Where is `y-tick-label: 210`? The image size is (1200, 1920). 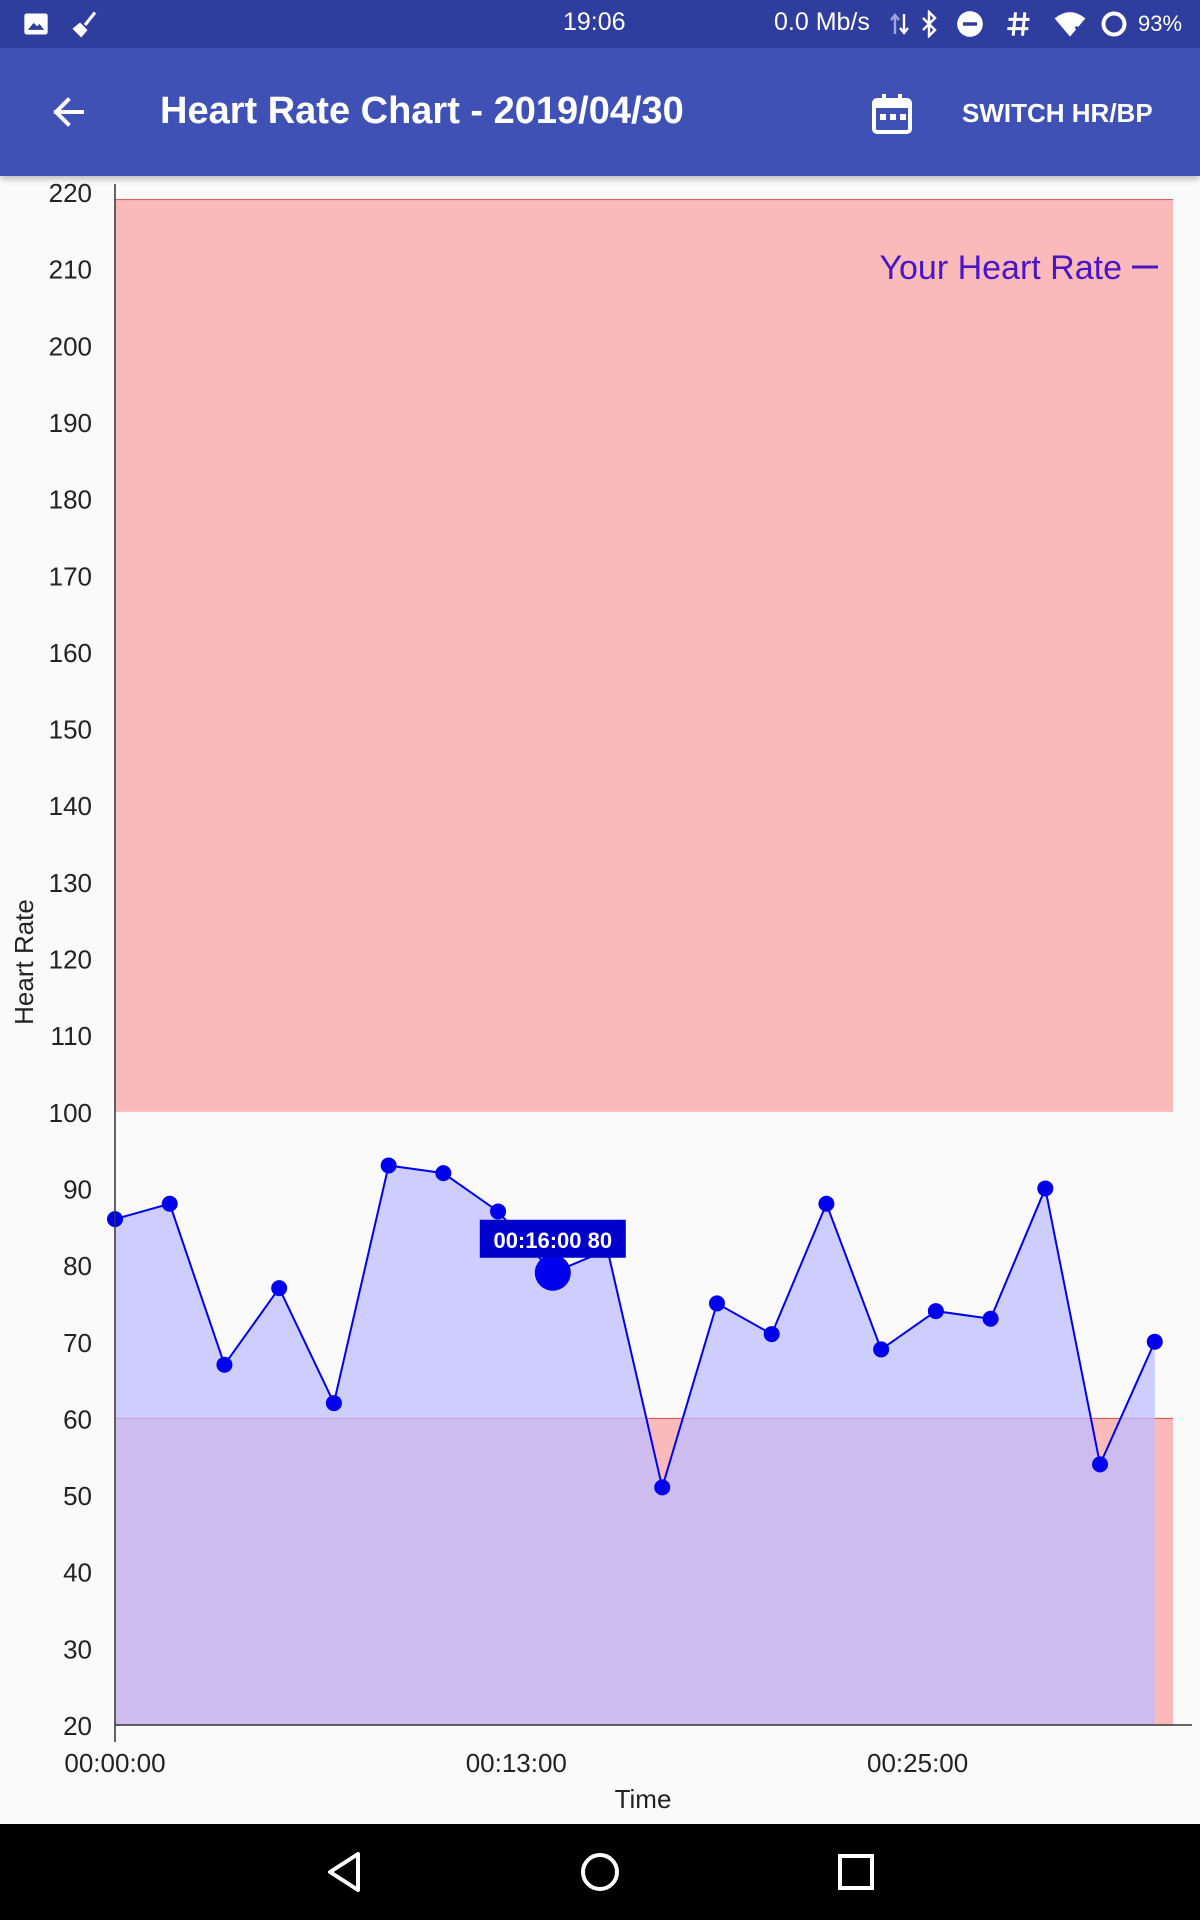
y-tick-label: 210 is located at coordinates (70, 270).